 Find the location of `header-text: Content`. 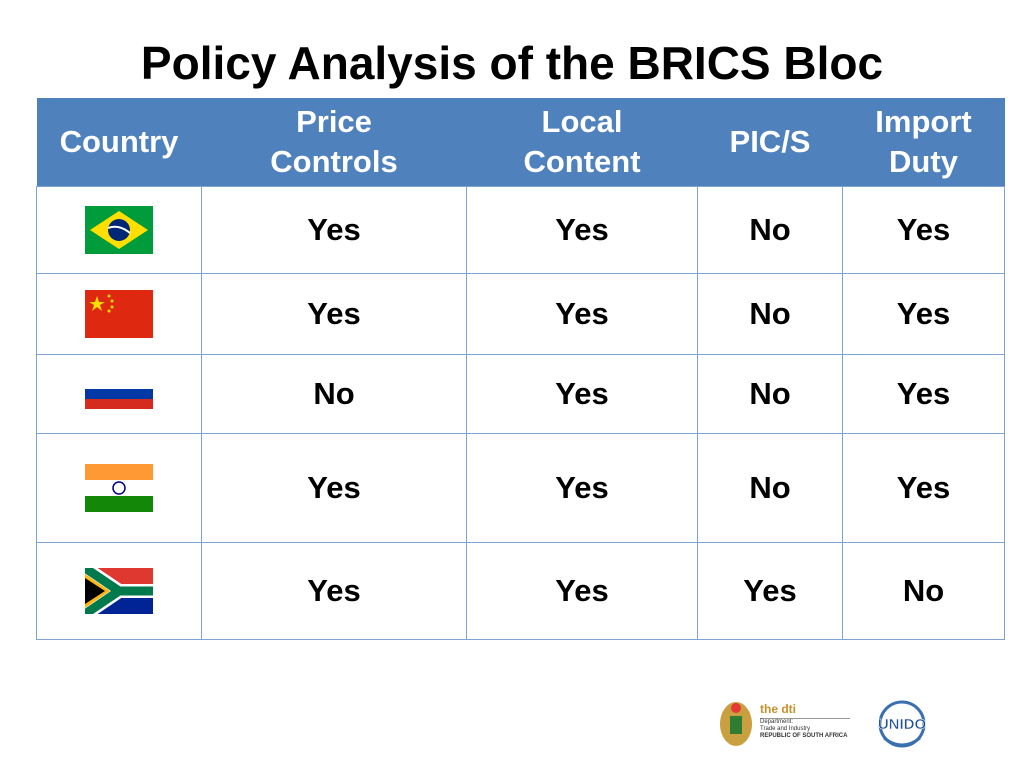

header-text: Content is located at coordinates (582, 161).